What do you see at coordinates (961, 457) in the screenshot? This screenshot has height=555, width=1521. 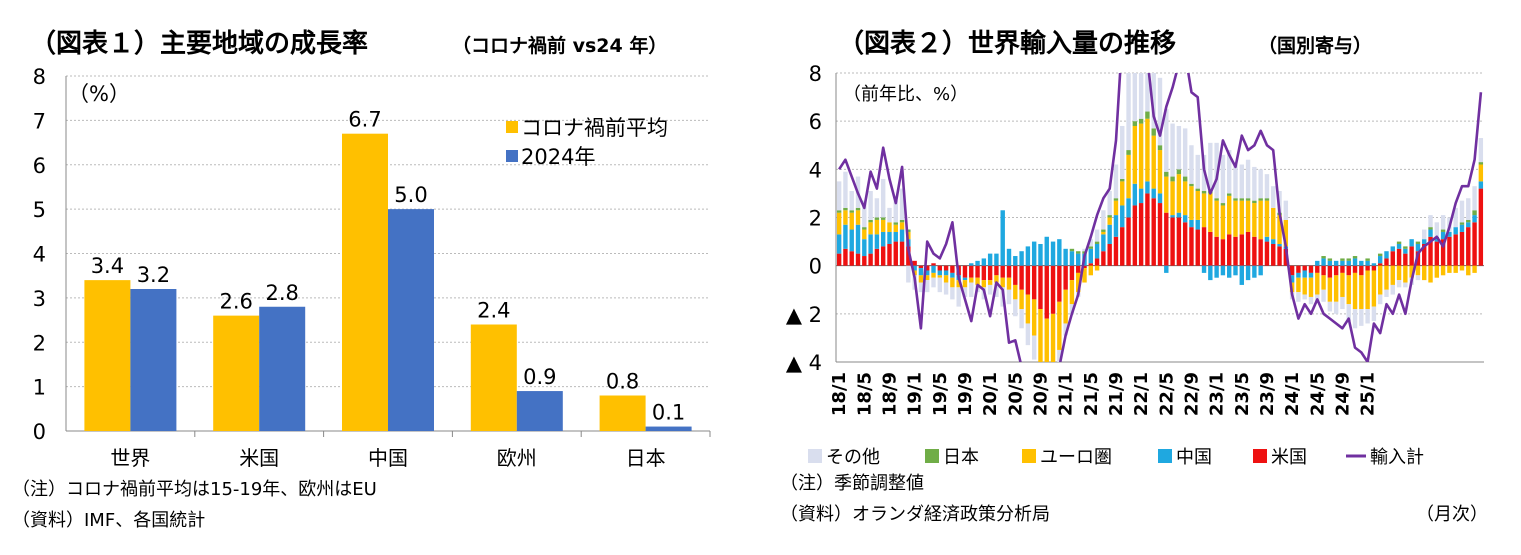 I see `right-legend-label: 日本` at bounding box center [961, 457].